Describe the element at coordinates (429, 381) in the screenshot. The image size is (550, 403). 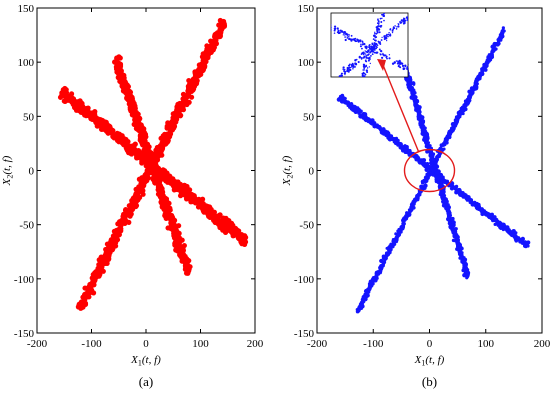
I see `panel-label: (b)` at that location.